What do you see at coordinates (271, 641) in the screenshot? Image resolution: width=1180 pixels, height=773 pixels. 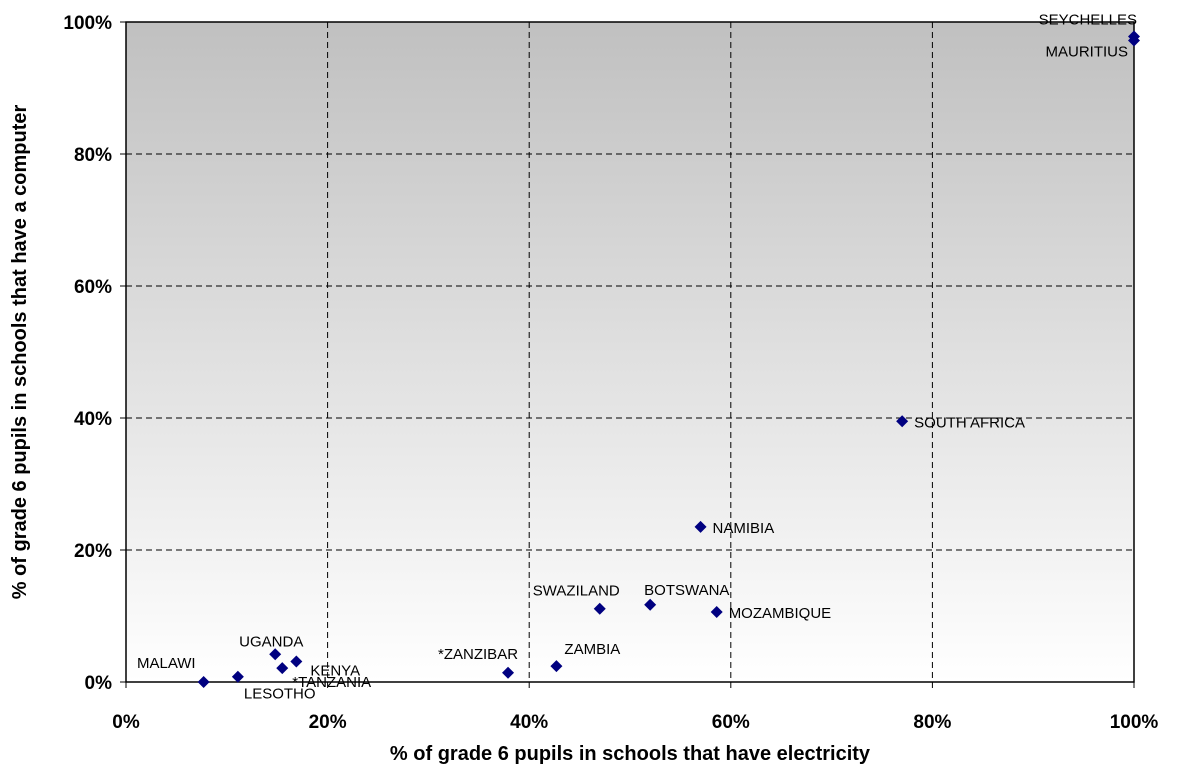 I see `data-point-label: UGANDA` at bounding box center [271, 641].